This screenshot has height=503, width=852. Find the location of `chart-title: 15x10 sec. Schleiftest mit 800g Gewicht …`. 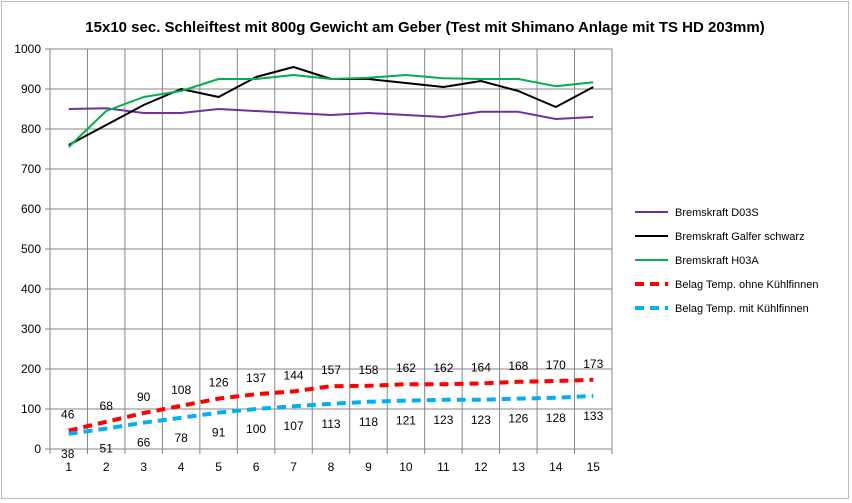

chart-title: 15x10 sec. Schleiftest mit 800g Gewicht … is located at coordinates (424, 27).